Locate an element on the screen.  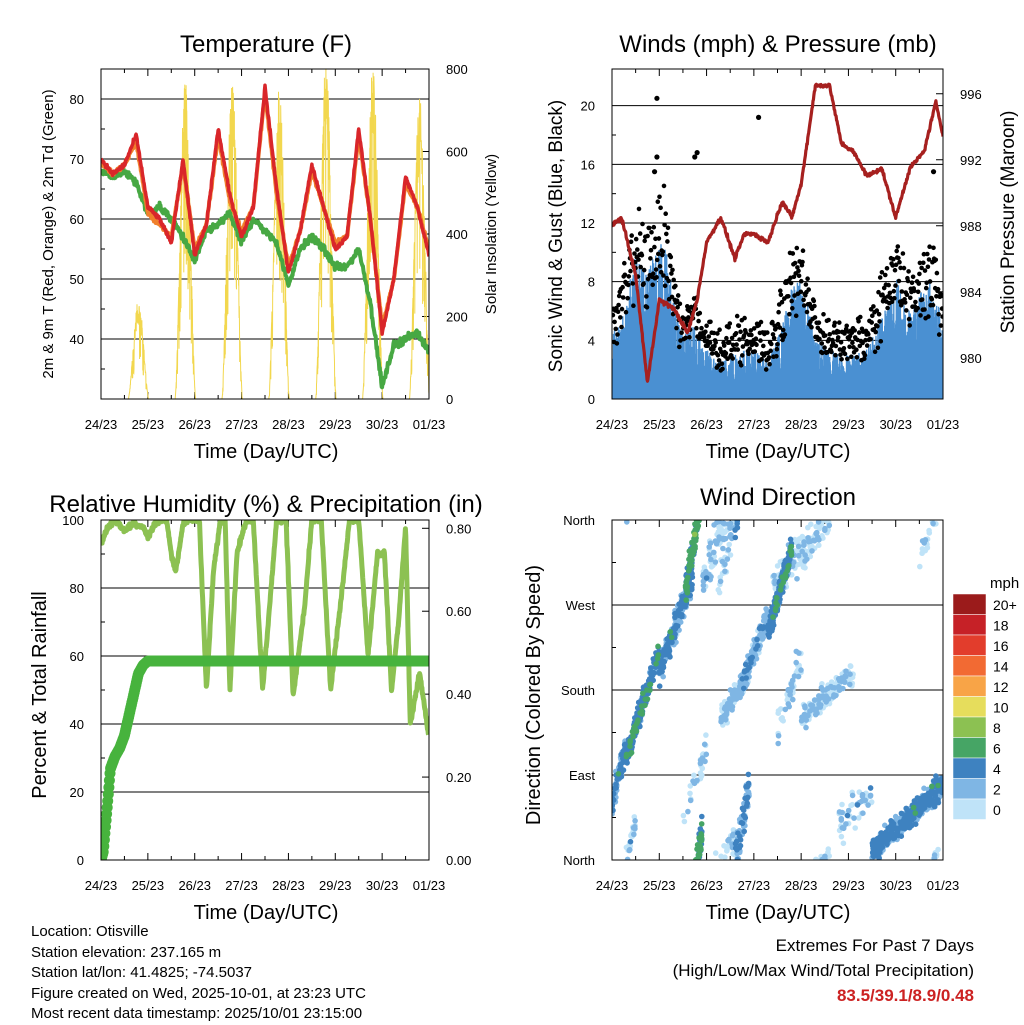
legend-label: 20+ is located at coordinates (1005, 605).